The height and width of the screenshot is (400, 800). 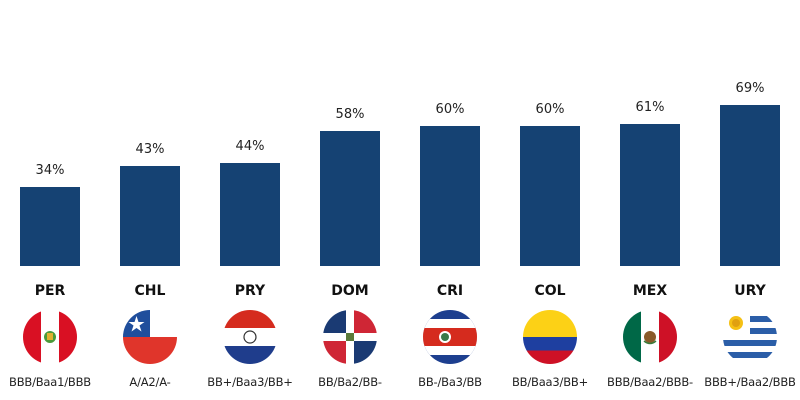 I want to click on category-label: DOM, so click(x=350, y=291).